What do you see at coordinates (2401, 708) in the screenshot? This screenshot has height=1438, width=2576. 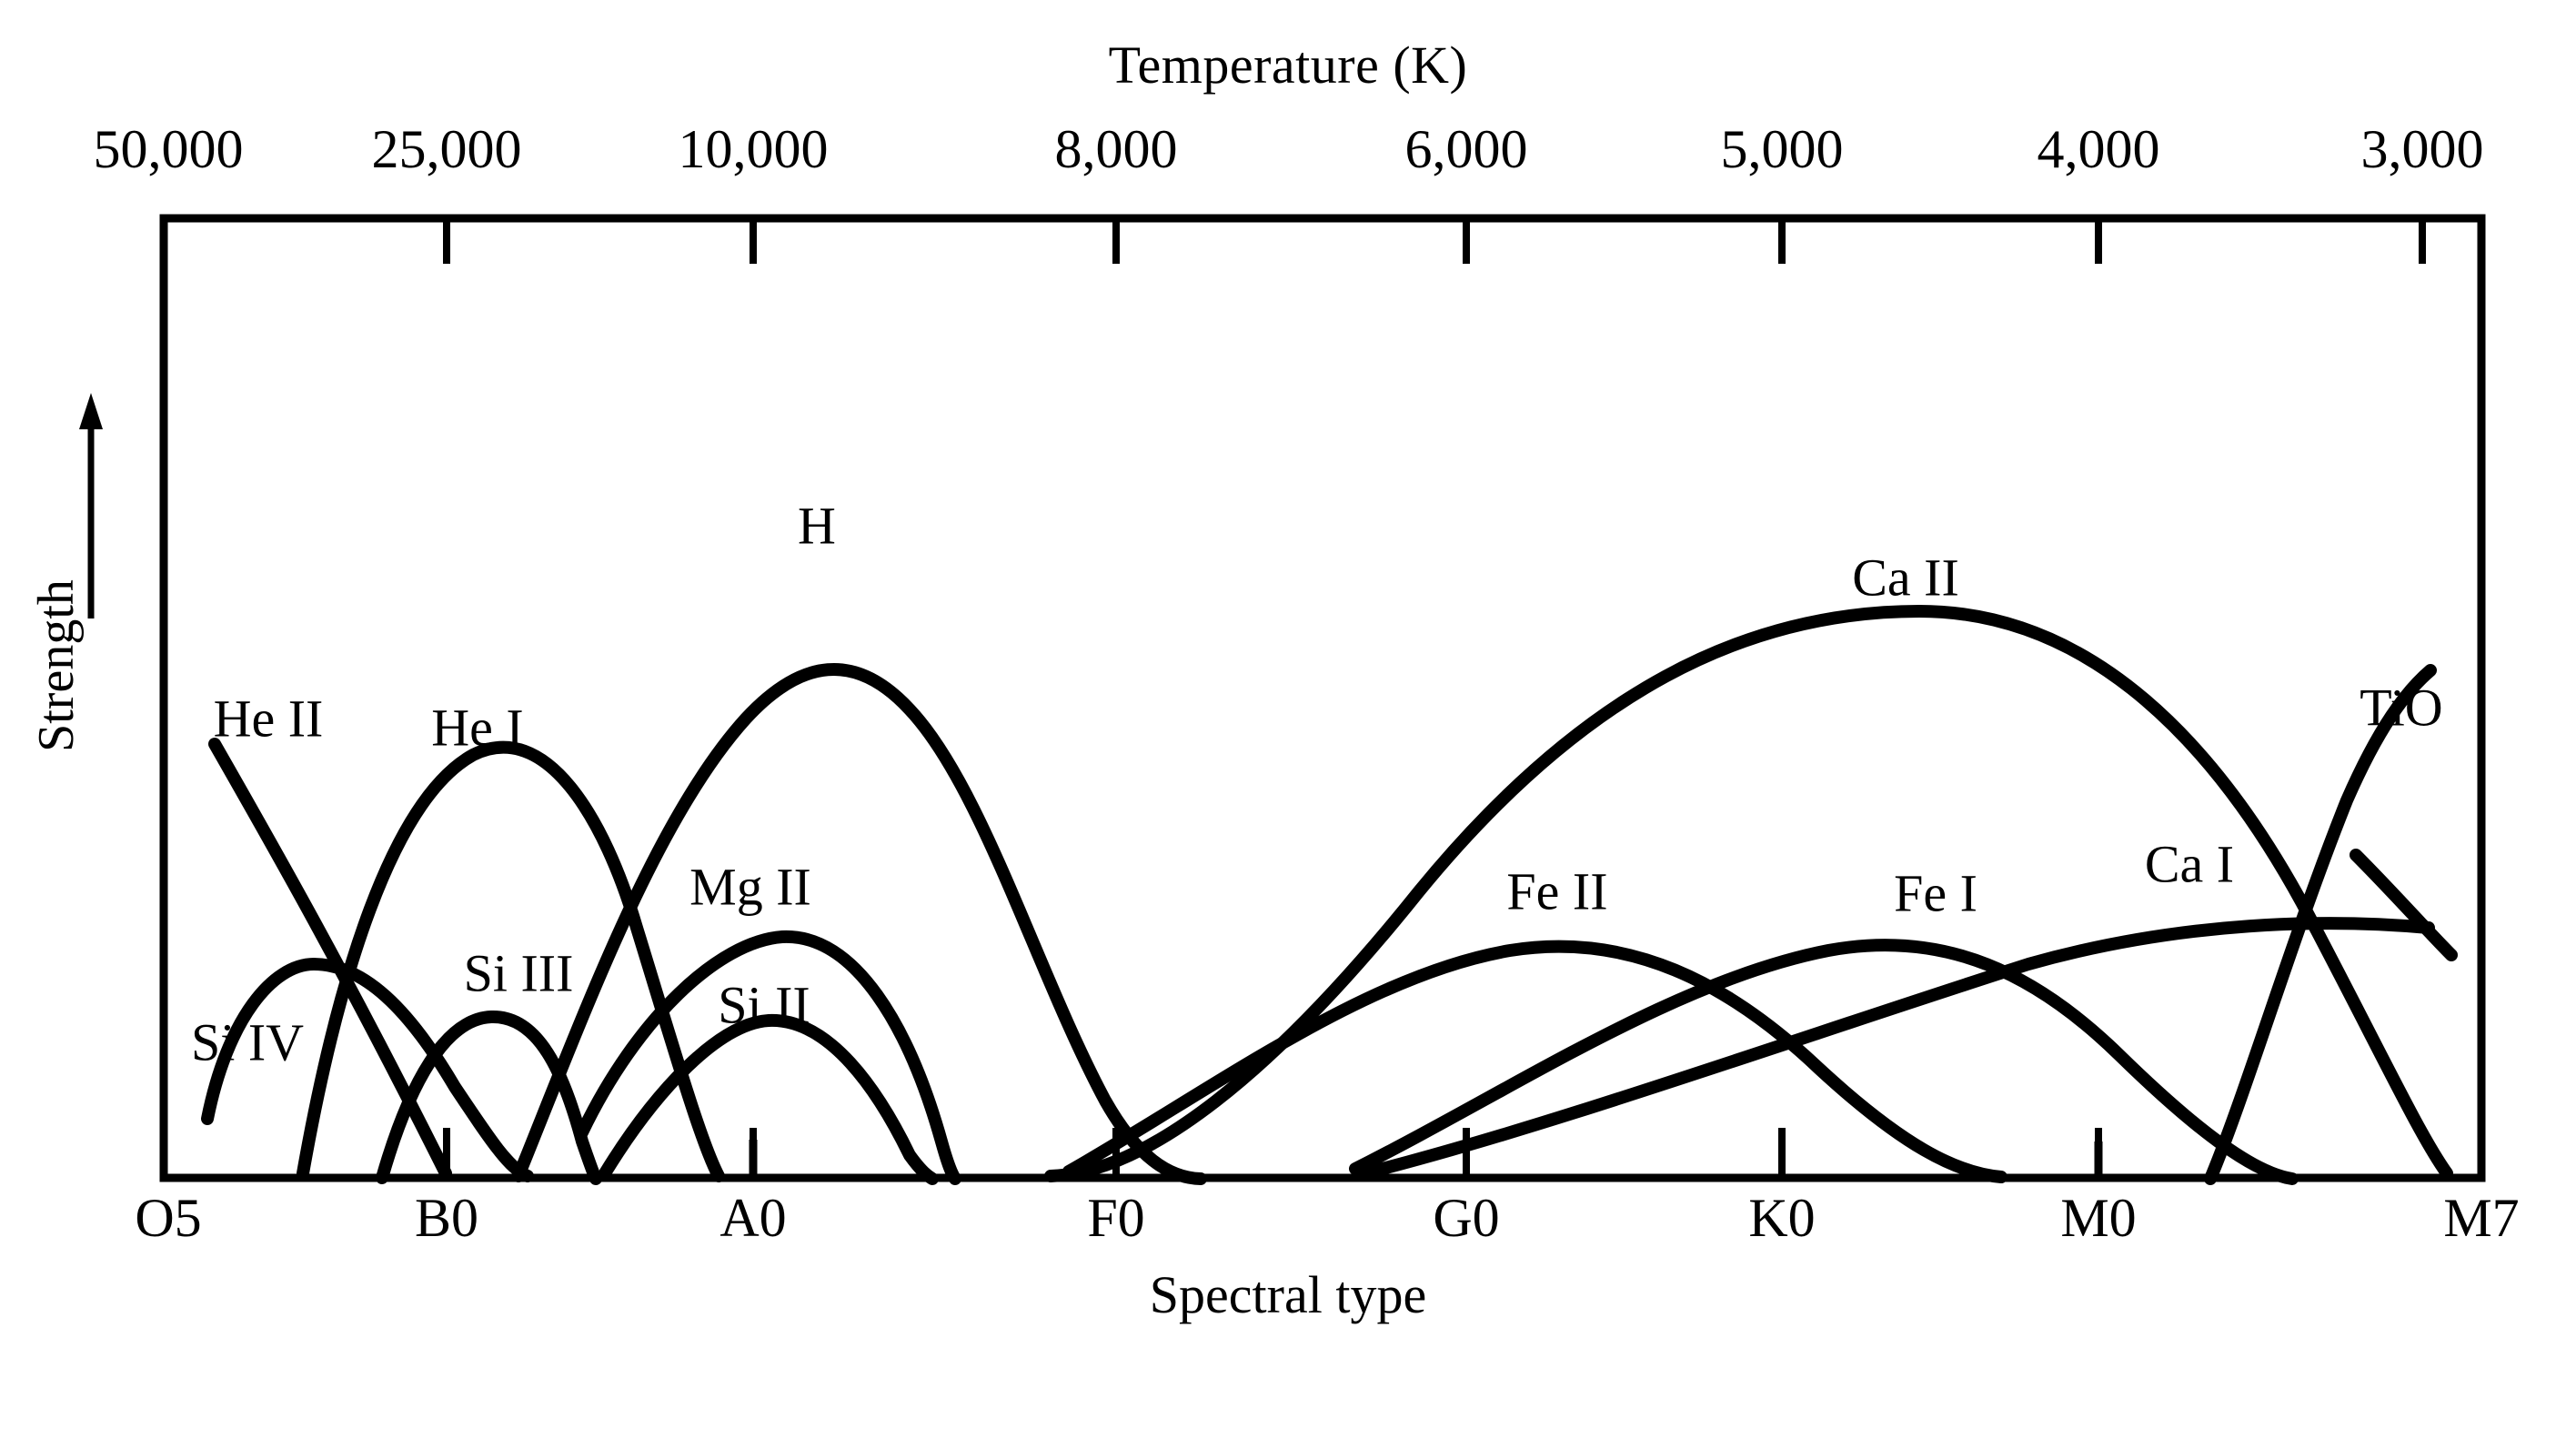 I see `curve-label-tio: TiO` at bounding box center [2401, 708].